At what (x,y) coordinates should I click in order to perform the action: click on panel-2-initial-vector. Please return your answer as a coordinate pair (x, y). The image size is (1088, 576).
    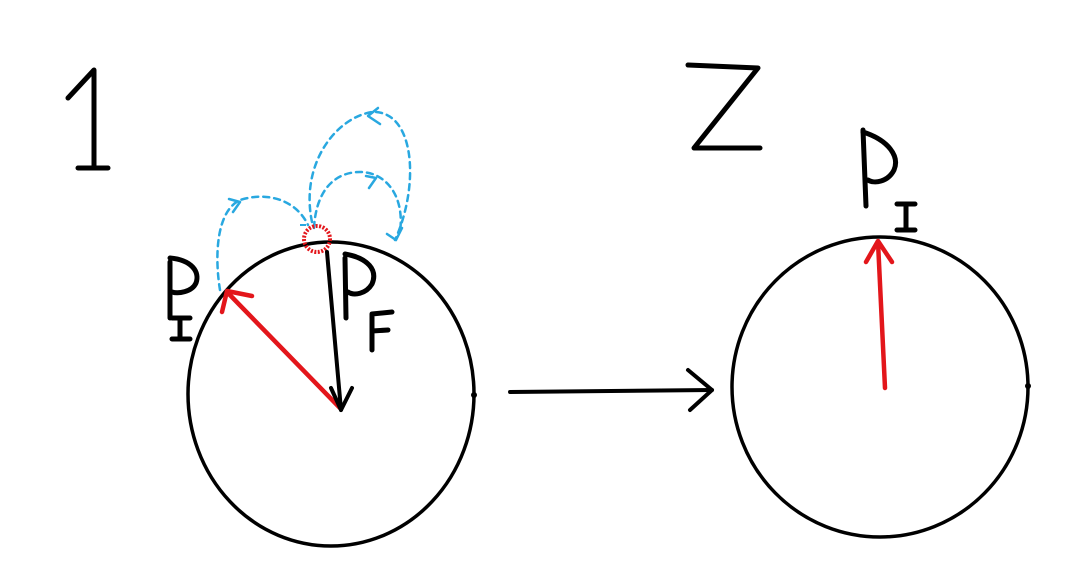
    Looking at the image, I should click on (879, 314).